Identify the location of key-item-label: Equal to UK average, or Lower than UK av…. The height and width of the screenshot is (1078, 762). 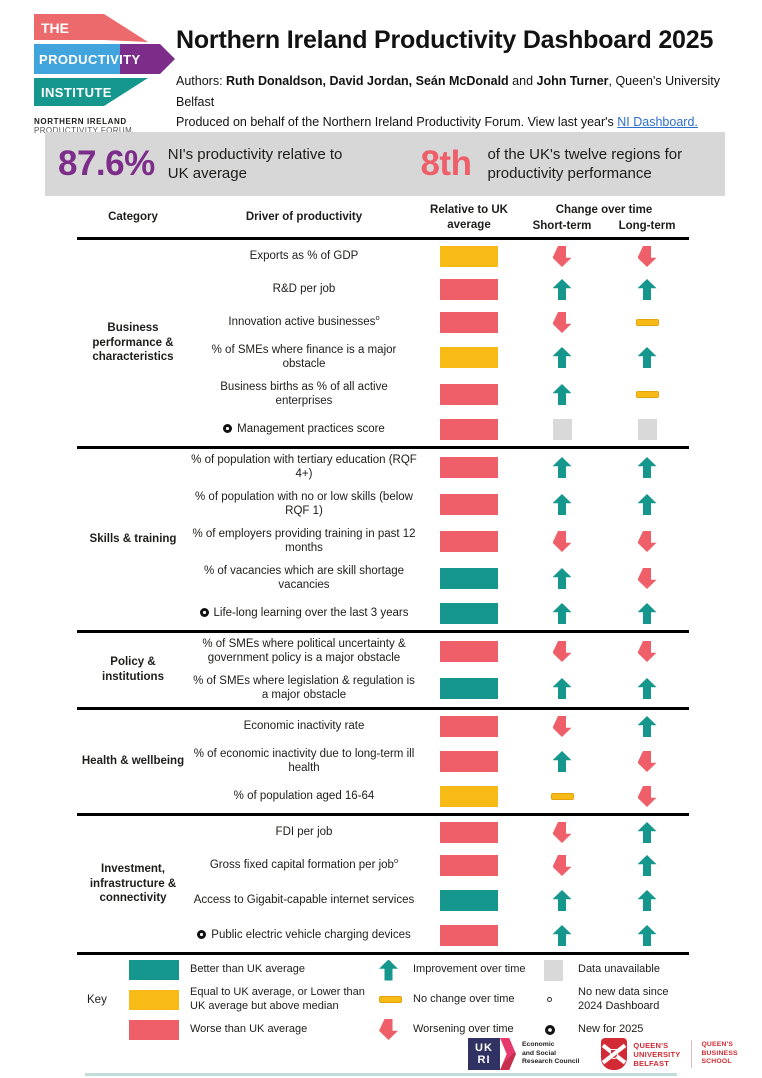
(277, 999).